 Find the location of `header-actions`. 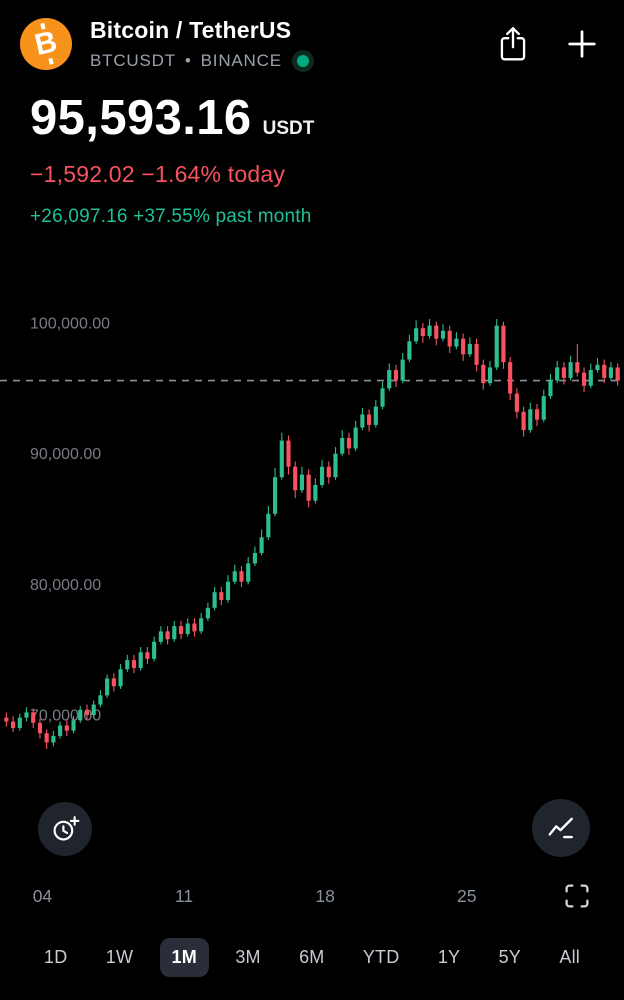

header-actions is located at coordinates (548, 44).